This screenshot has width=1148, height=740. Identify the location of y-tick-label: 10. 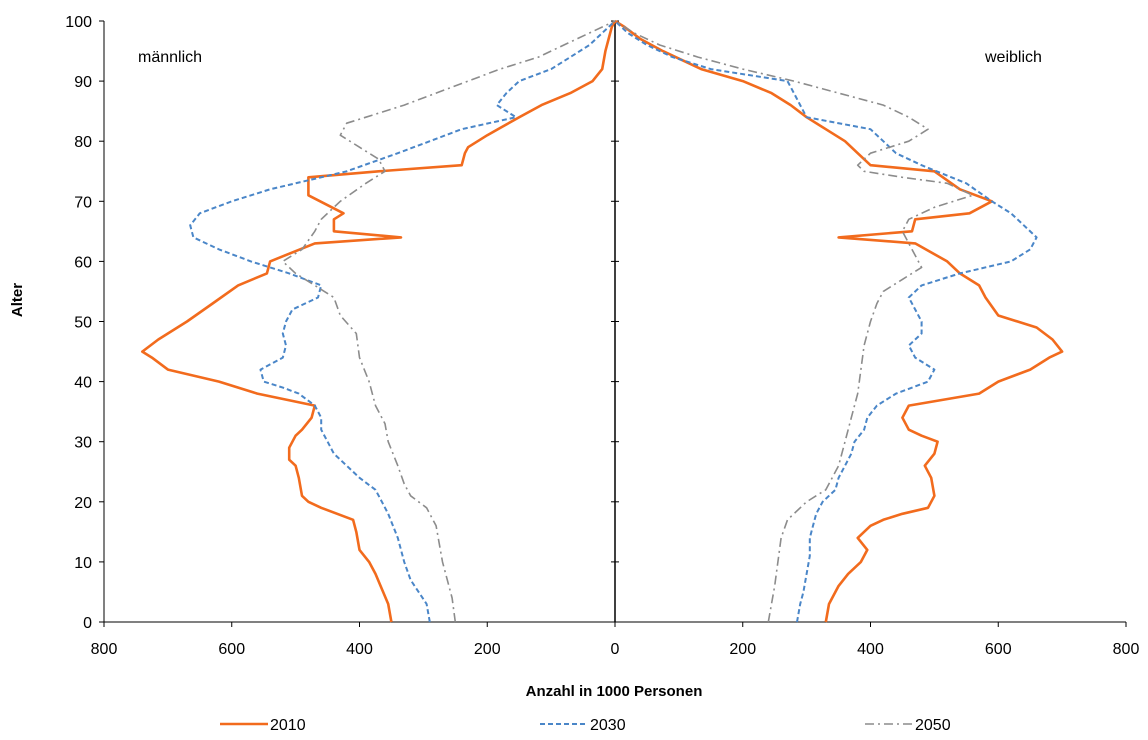
(83, 563).